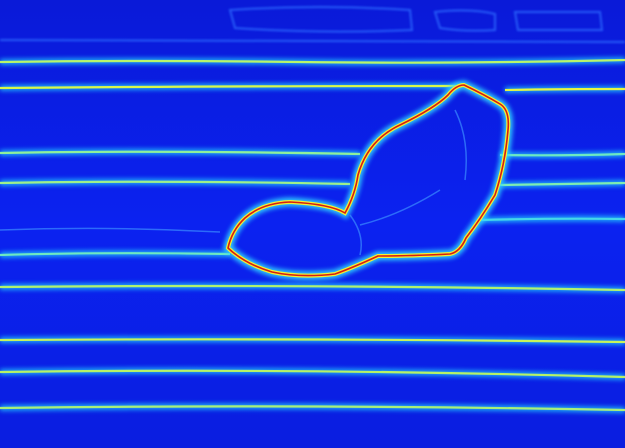 The width and height of the screenshot is (625, 448). What do you see at coordinates (312, 24) in the screenshot?
I see `faint-top-edges` at bounding box center [312, 24].